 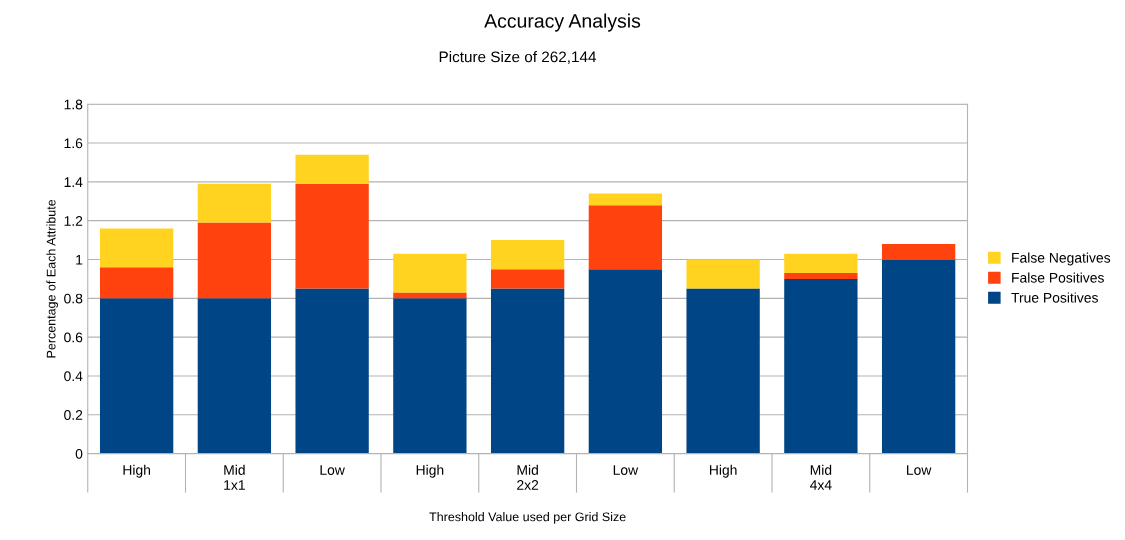 I want to click on legend-label: True Positives, so click(x=1054, y=297).